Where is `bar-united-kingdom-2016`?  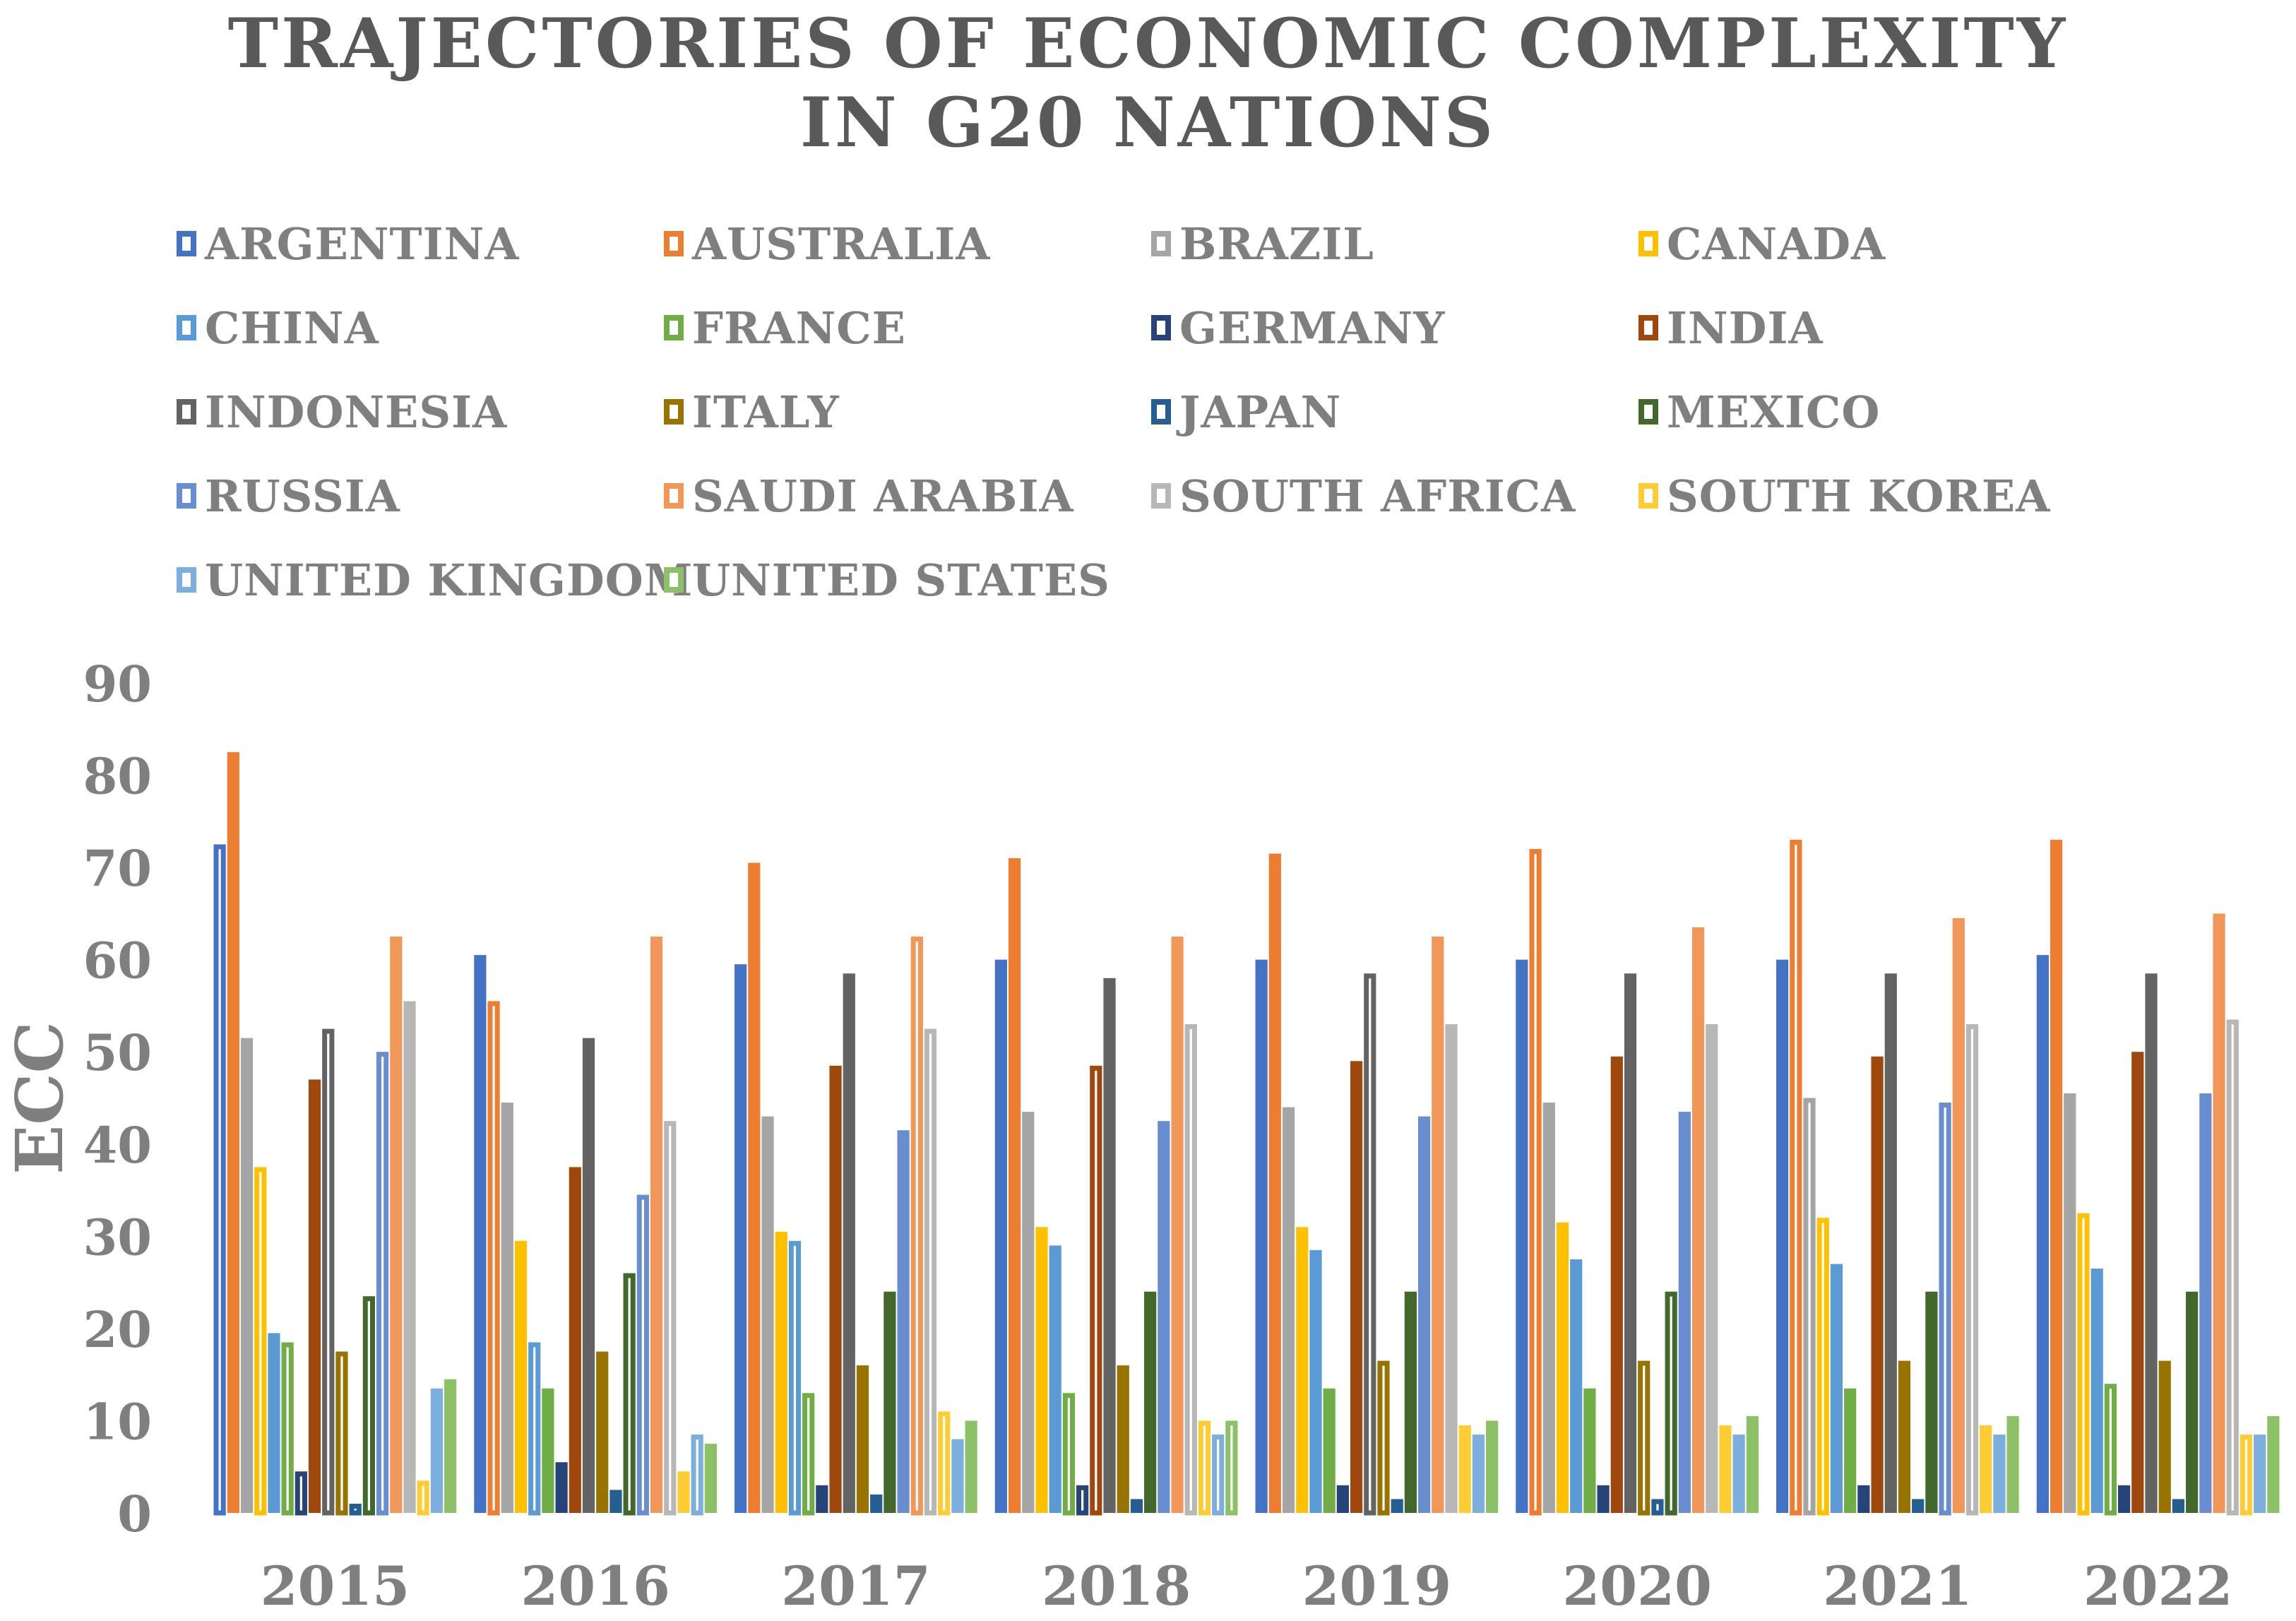 bar-united-kingdom-2016 is located at coordinates (697, 1476).